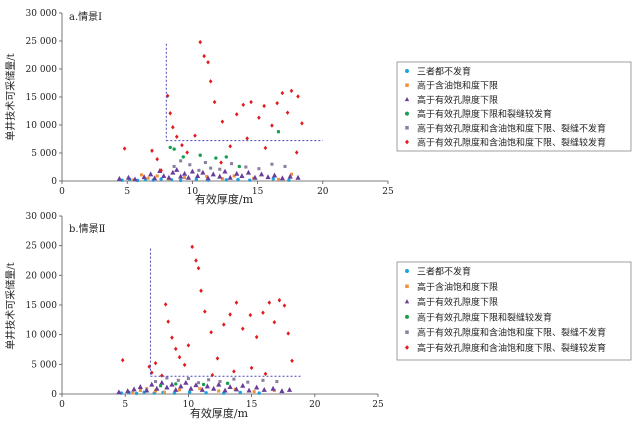  I want to click on x-tick-label: 0, so click(62, 192).